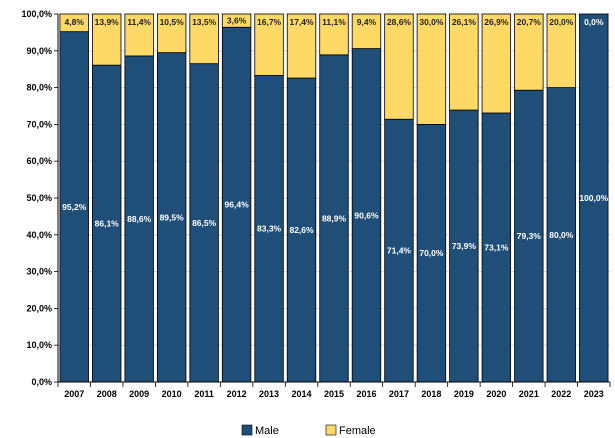 This screenshot has height=438, width=615. What do you see at coordinates (74, 394) in the screenshot?
I see `x-tick-label: 2007` at bounding box center [74, 394].